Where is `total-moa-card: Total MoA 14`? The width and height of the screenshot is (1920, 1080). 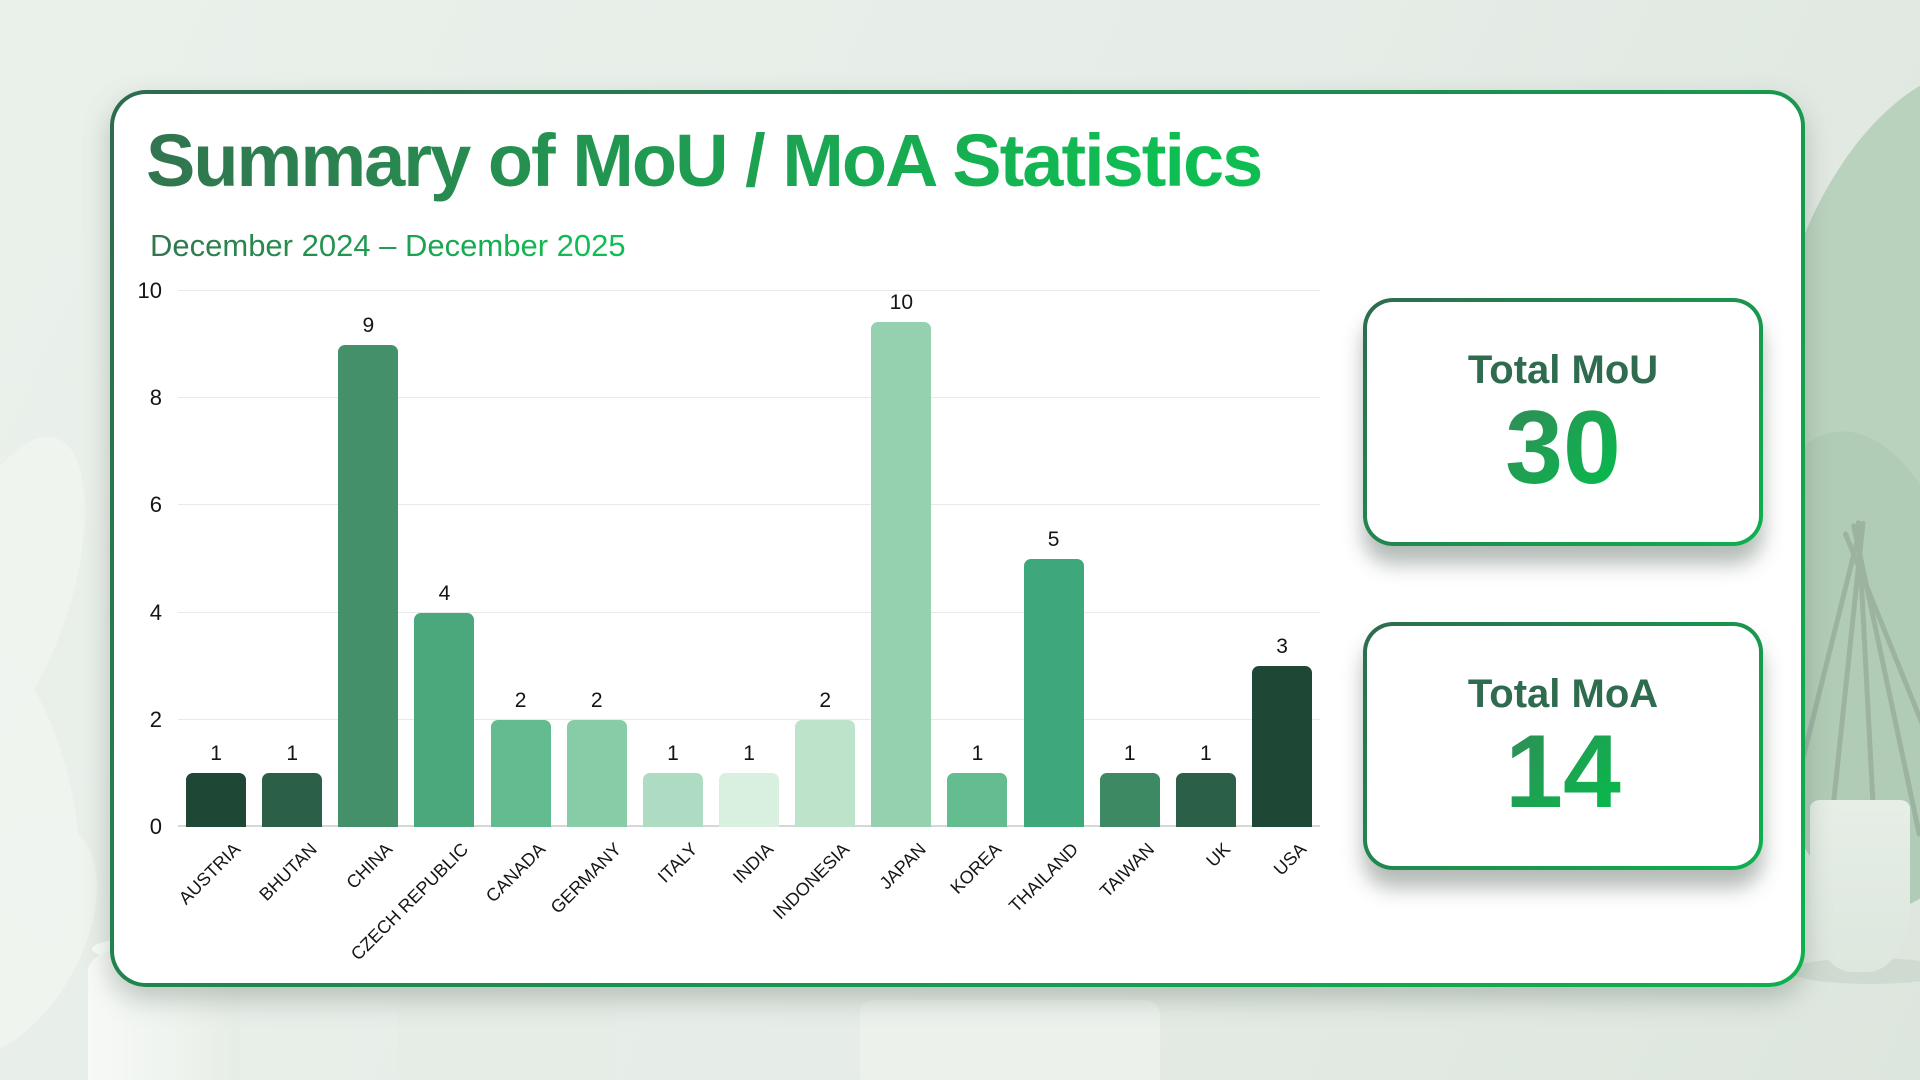 total-moa-card: Total MoA 14 is located at coordinates (1563, 746).